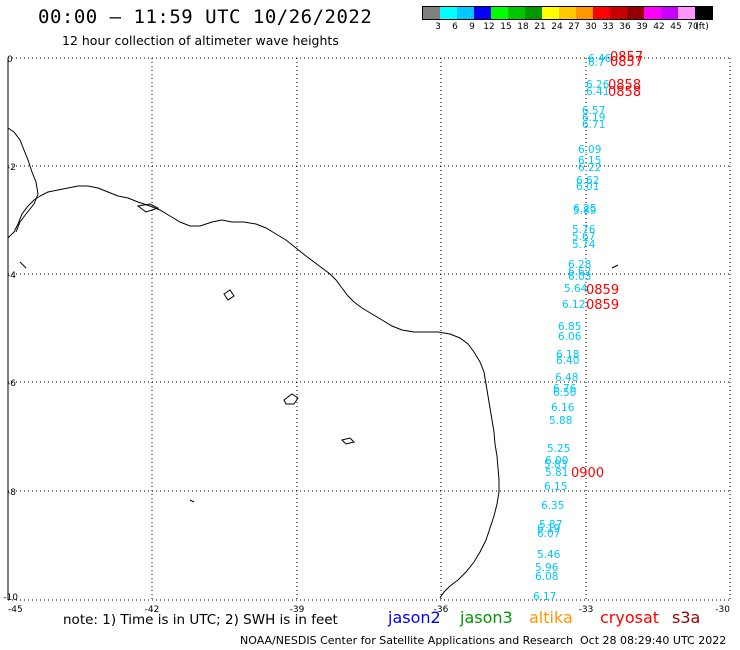 This screenshot has width=740, height=650. What do you see at coordinates (597, 92) in the screenshot?
I see `wave-height-value: 6.41` at bounding box center [597, 92].